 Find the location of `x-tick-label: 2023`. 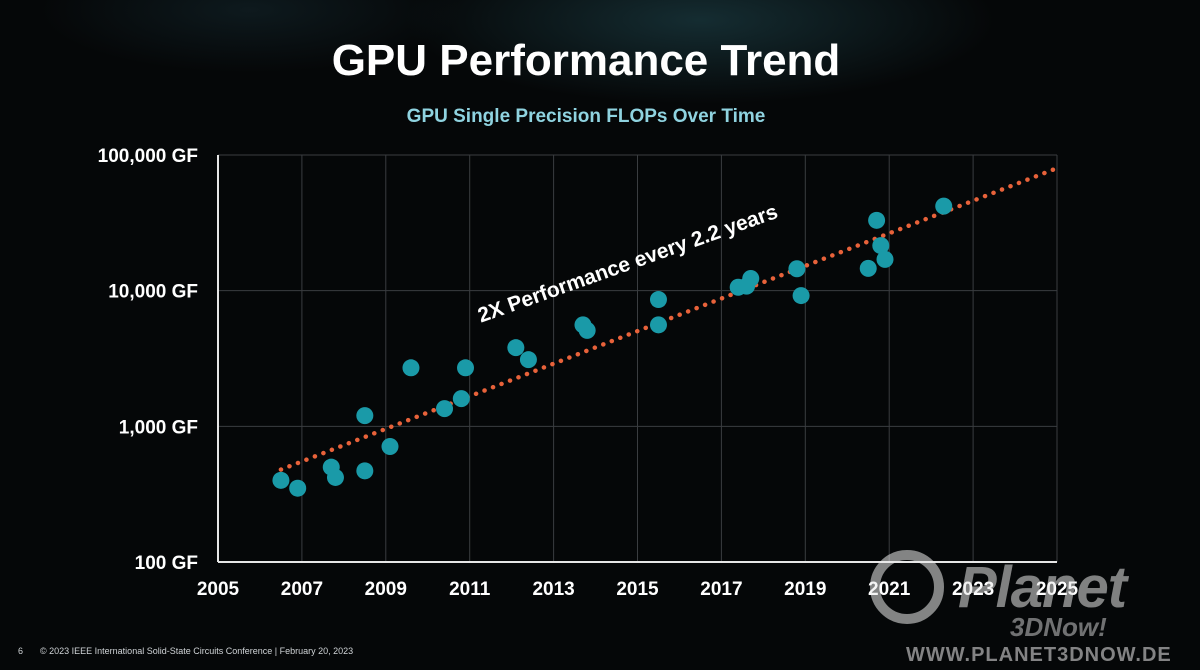

x-tick-label: 2023 is located at coordinates (973, 589).